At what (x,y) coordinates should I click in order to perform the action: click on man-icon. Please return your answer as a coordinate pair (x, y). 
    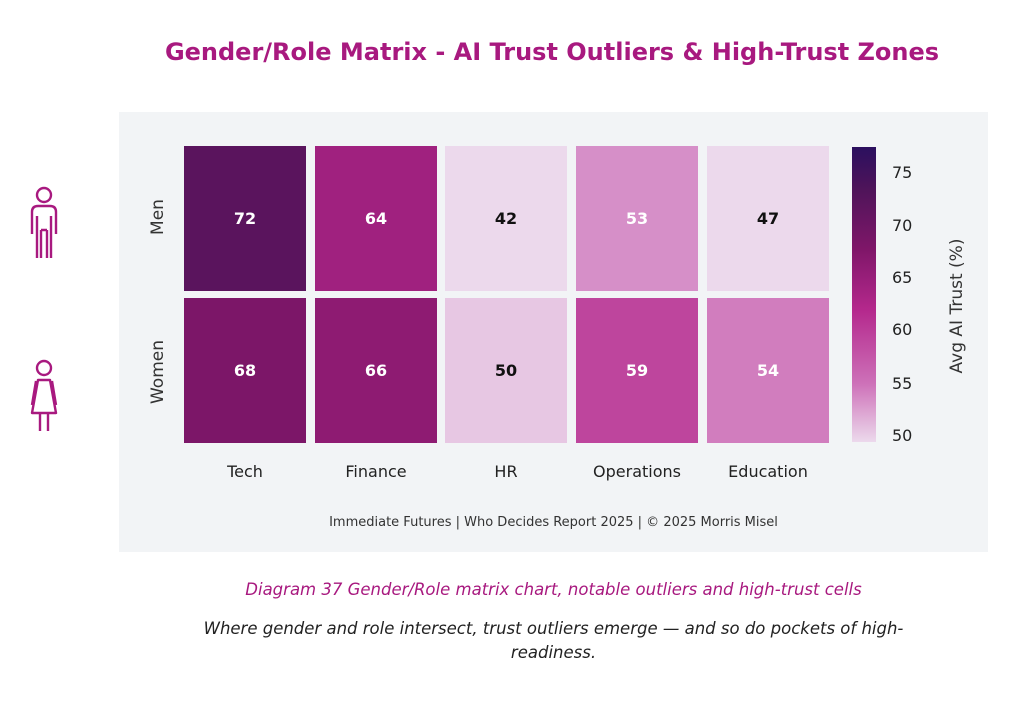
    Looking at the image, I should click on (44, 222).